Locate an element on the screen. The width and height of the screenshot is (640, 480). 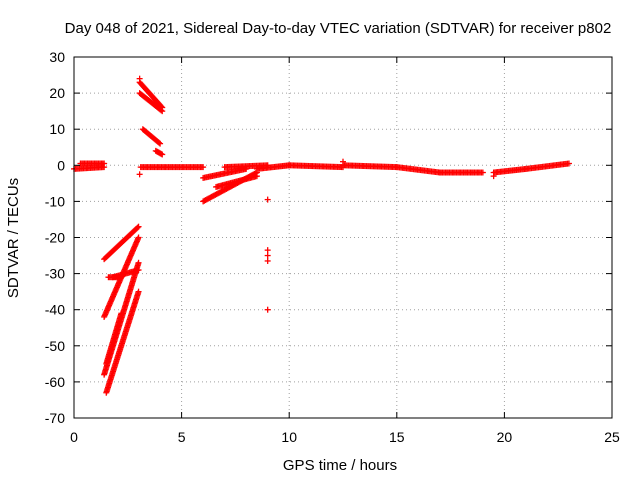
y-tick-label: -60 is located at coordinates (55, 382).